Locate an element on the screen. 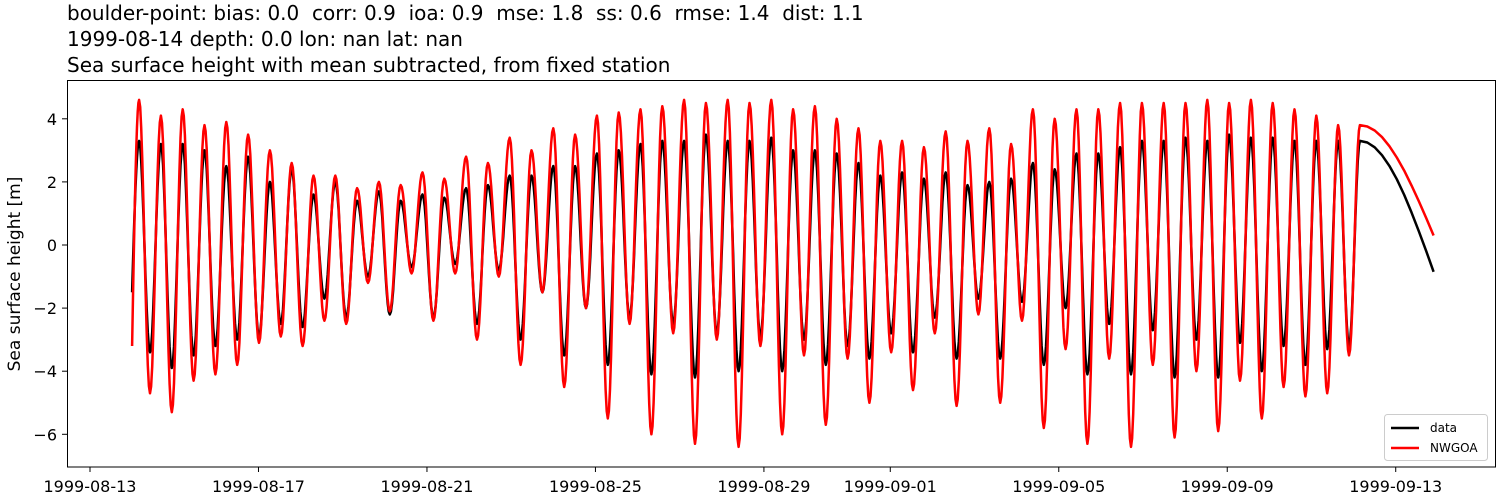 This screenshot has height=500, width=1500. y-tick-label: 4 is located at coordinates (52, 119).